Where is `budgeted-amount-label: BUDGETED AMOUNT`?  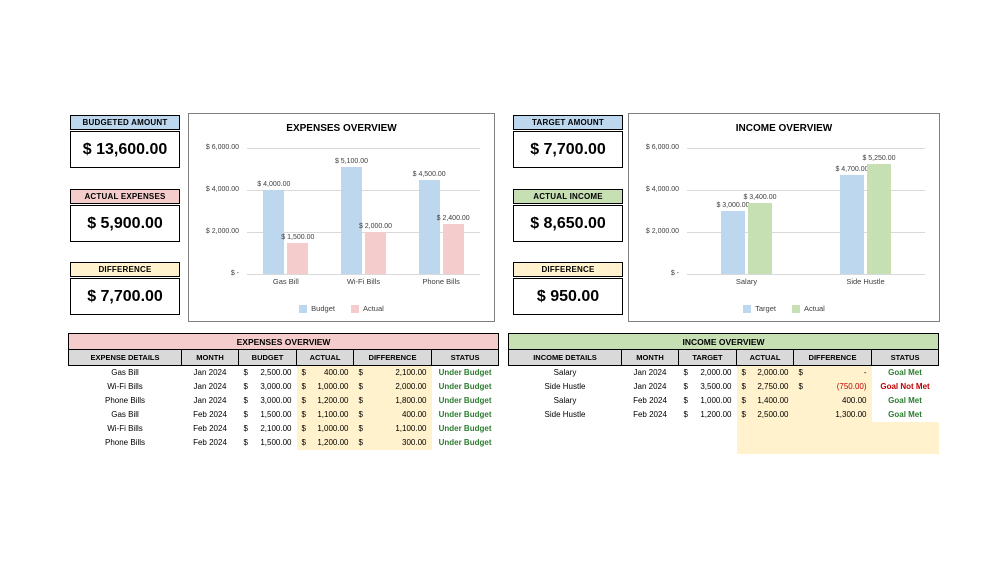 budgeted-amount-label: BUDGETED AMOUNT is located at coordinates (125, 122).